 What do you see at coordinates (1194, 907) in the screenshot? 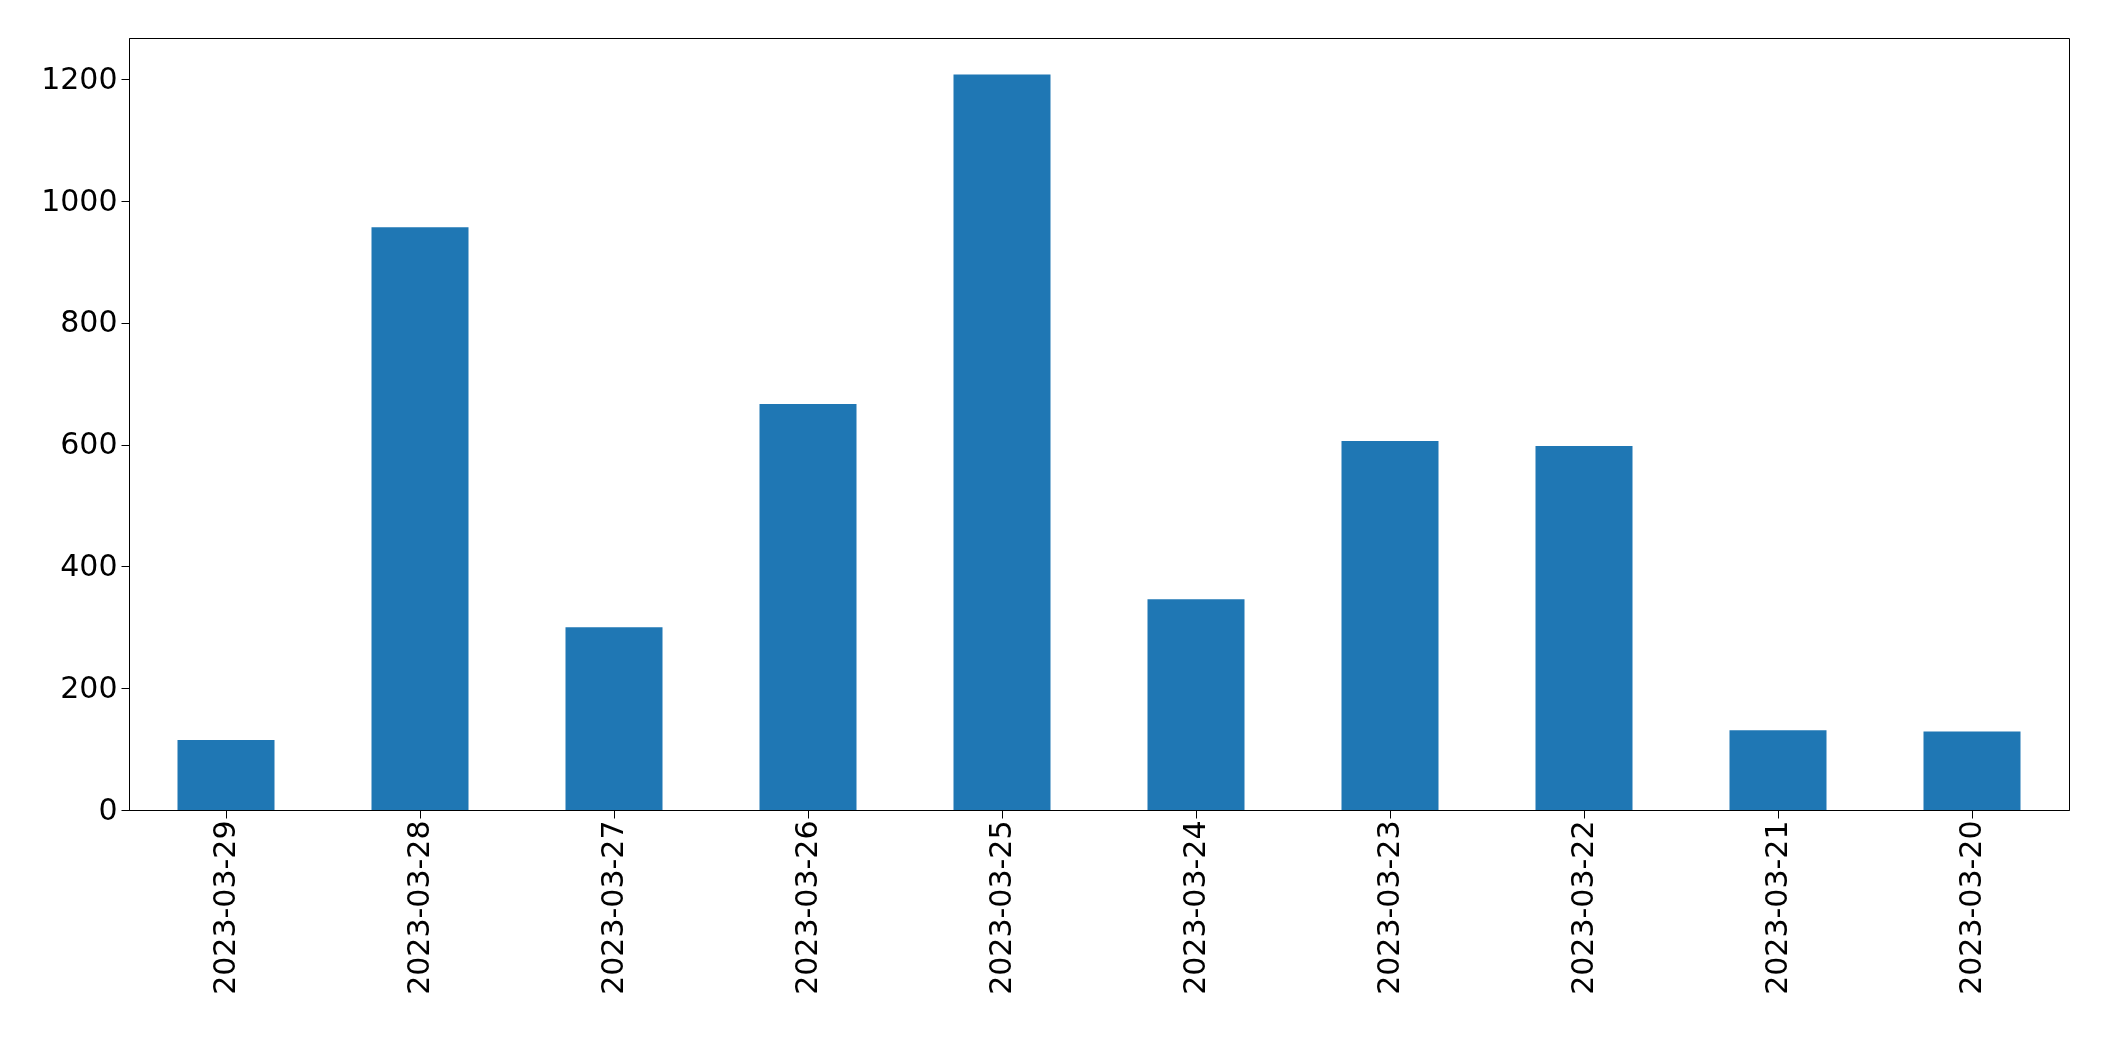
I see `x-tick-label: 2023-03-24` at bounding box center [1194, 907].